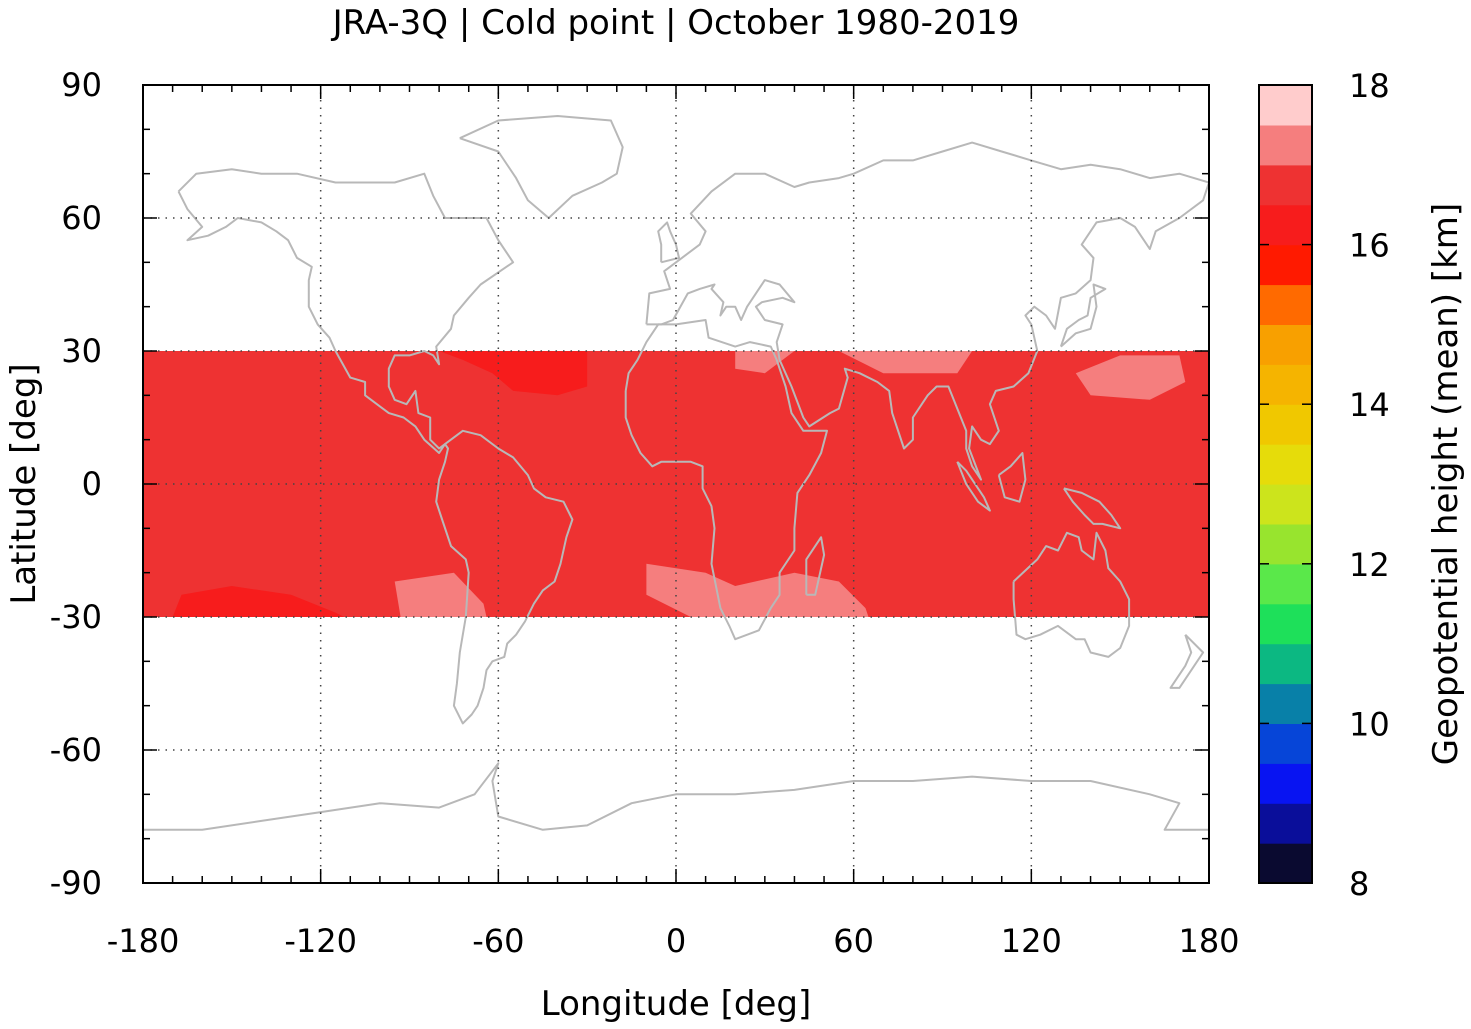 This screenshot has height=1029, width=1471. I want to click on coast-europe-asia, so click(927, 311).